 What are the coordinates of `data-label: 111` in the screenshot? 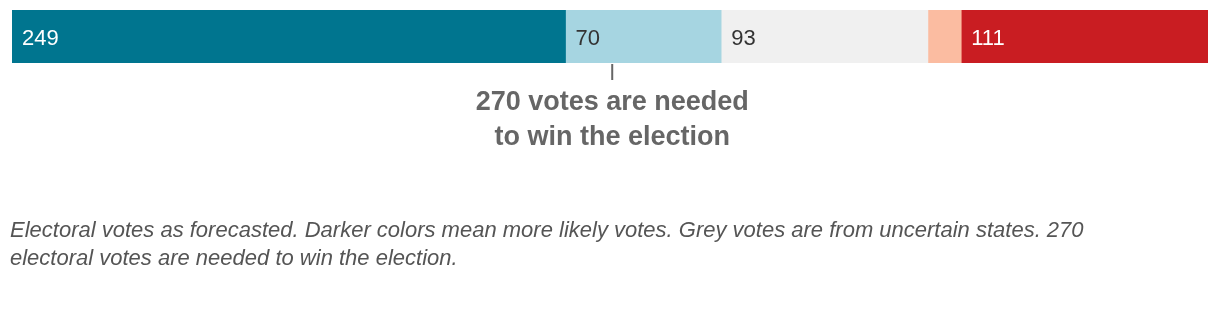 It's located at (988, 37).